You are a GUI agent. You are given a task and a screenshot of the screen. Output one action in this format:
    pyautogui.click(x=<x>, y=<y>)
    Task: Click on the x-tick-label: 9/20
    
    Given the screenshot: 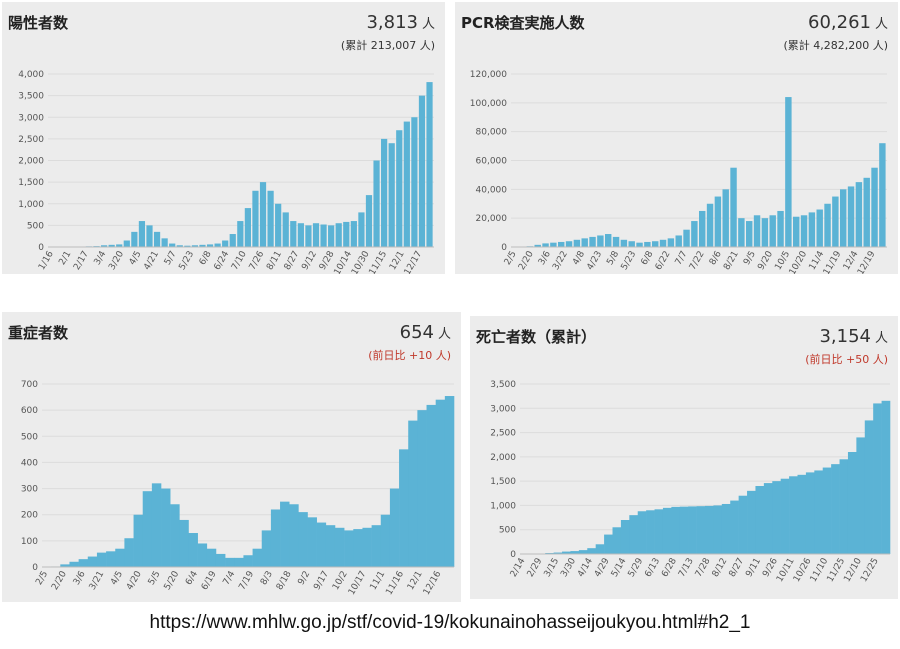 What is the action you would take?
    pyautogui.click(x=765, y=260)
    